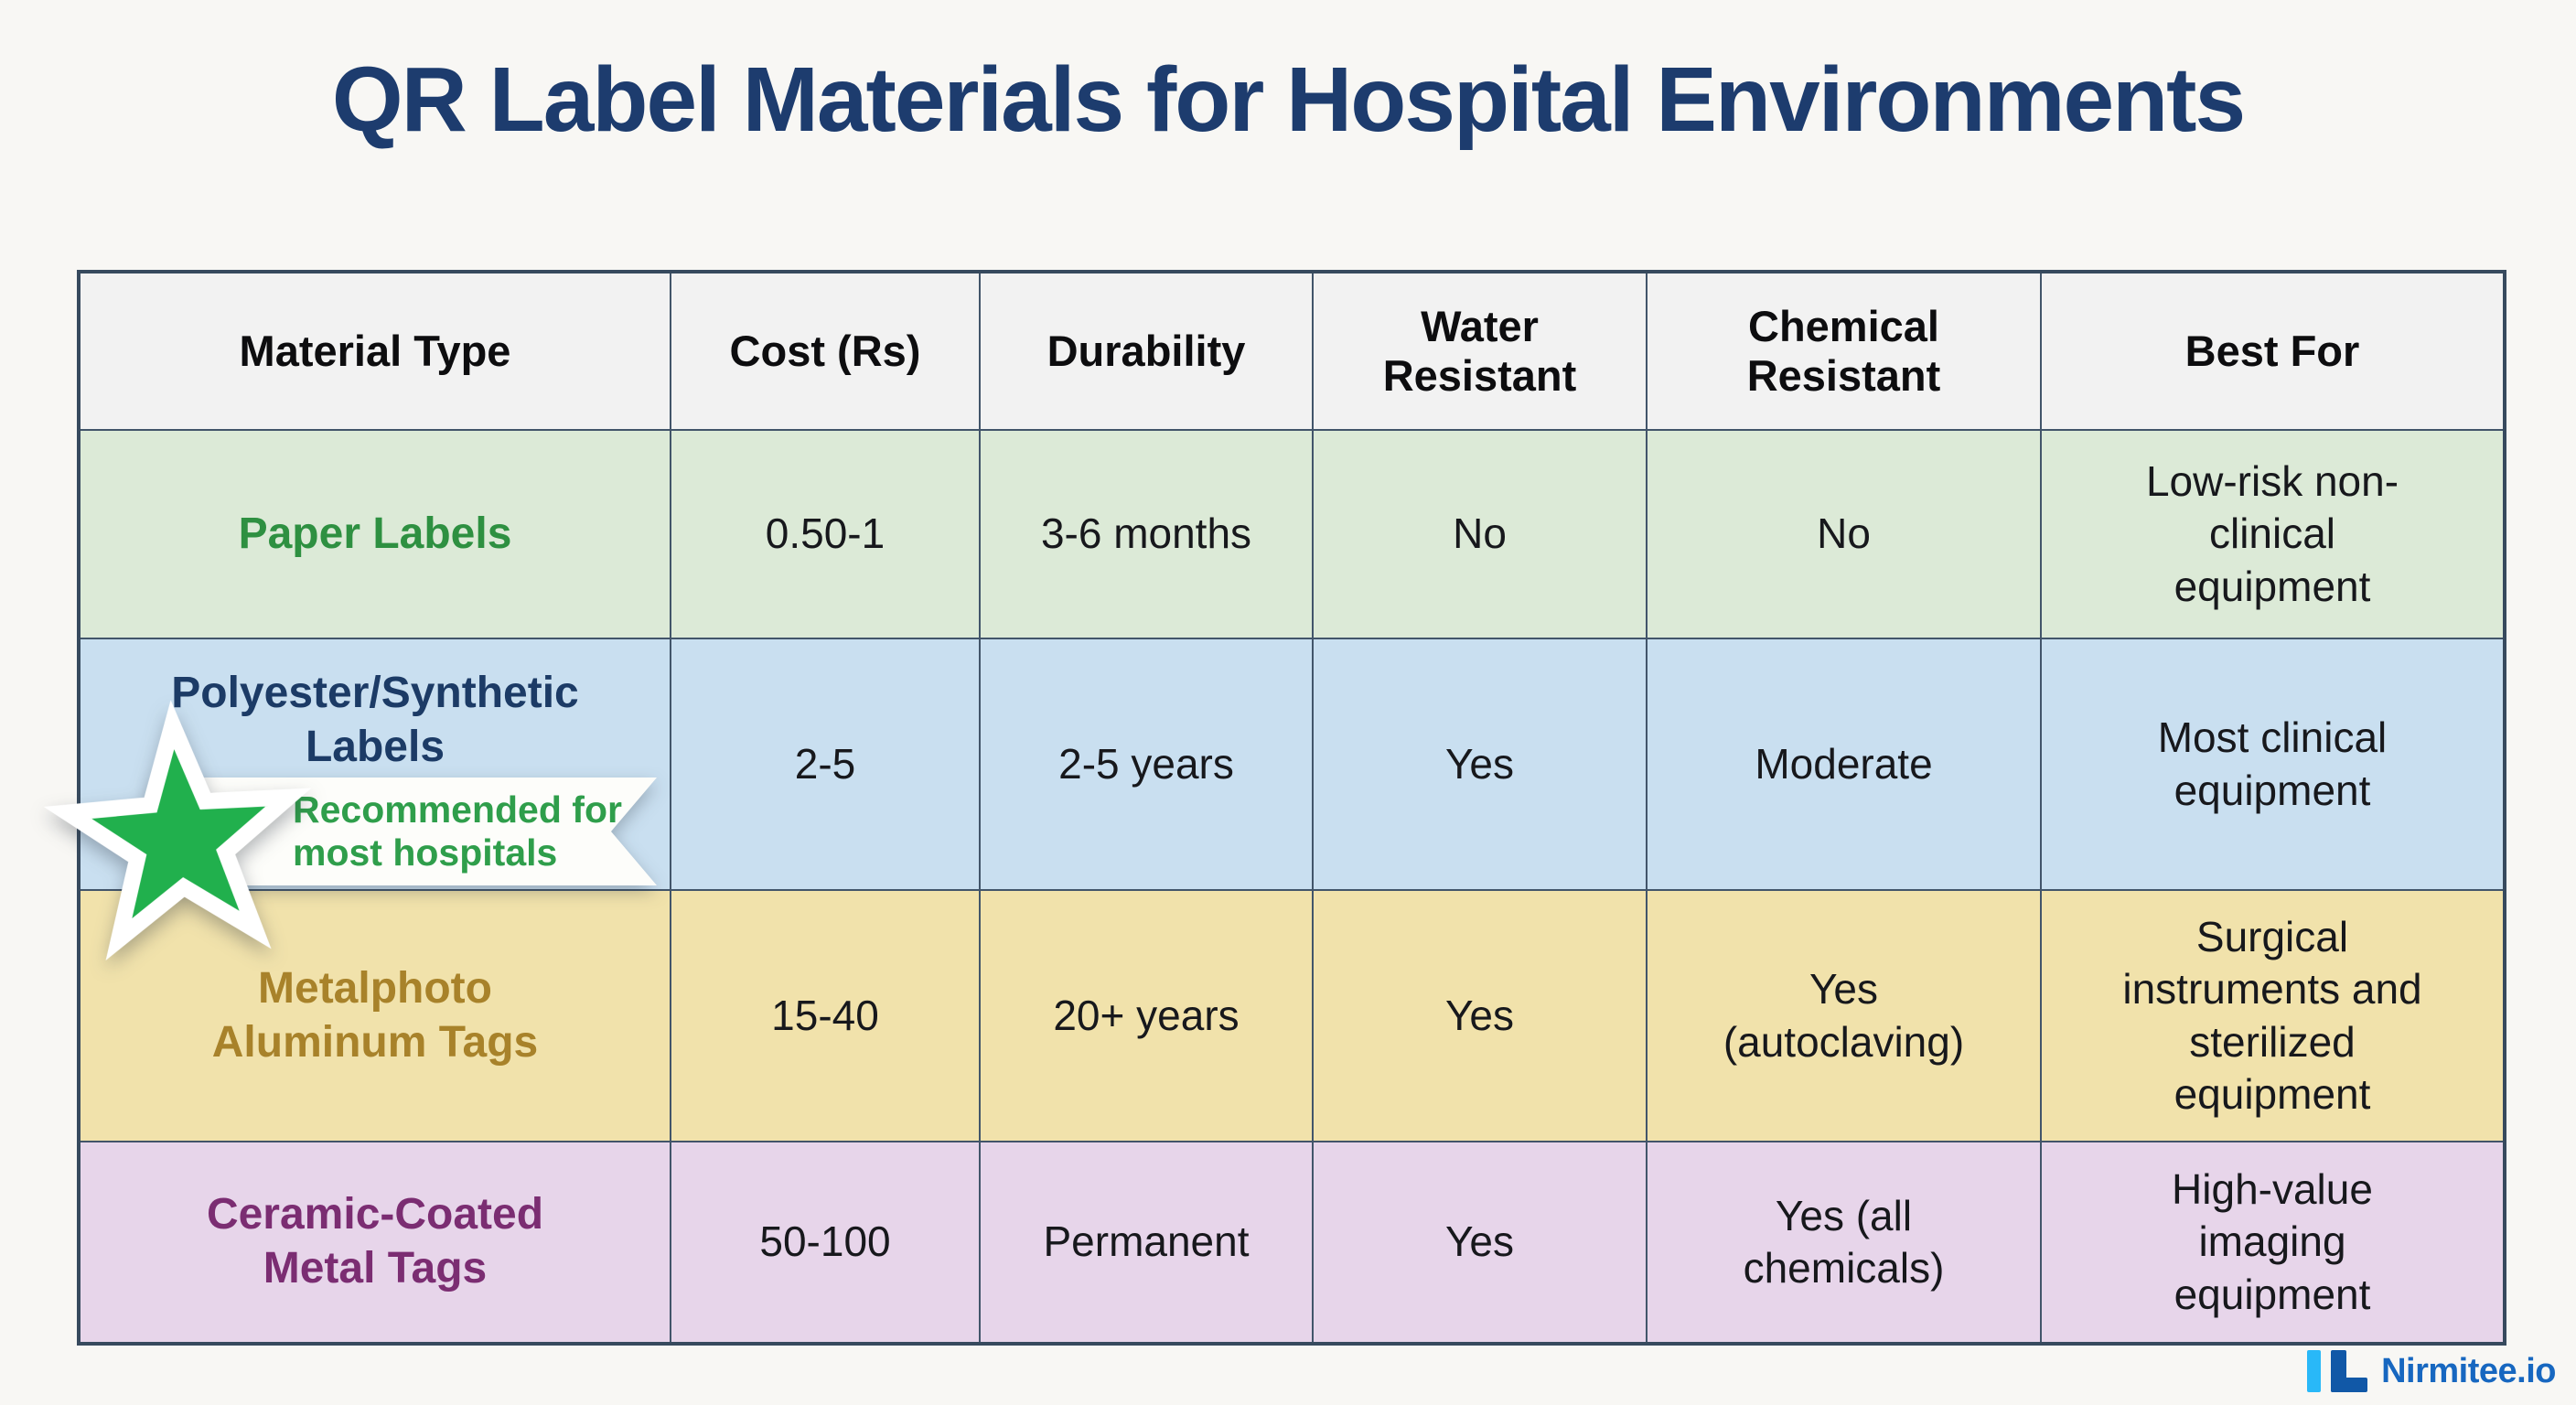 The height and width of the screenshot is (1405, 2576). I want to click on row-paper-cost-cell: 0.50-1, so click(826, 535).